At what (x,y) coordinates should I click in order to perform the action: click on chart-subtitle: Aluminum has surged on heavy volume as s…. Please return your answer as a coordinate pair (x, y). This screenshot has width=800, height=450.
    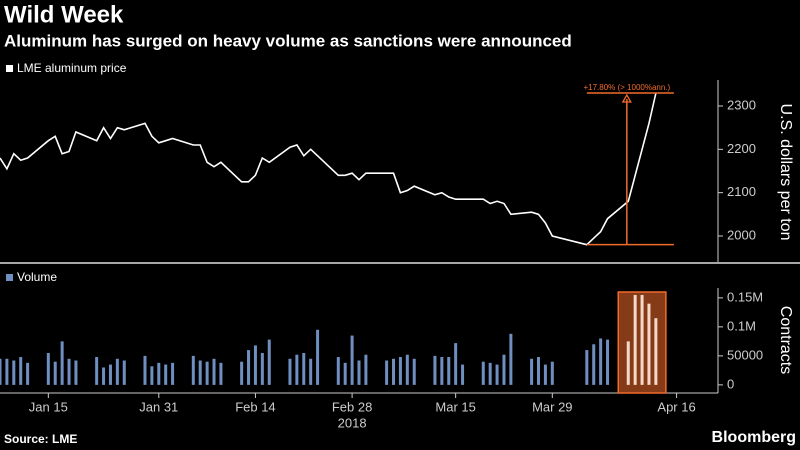
    Looking at the image, I should click on (288, 40).